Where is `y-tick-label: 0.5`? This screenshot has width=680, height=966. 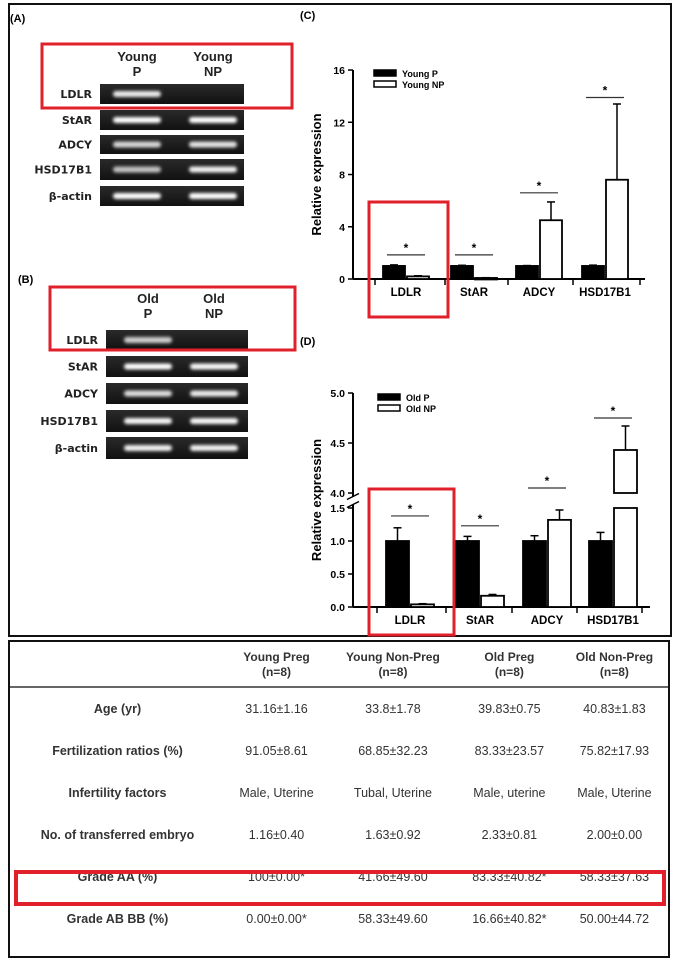 y-tick-label: 0.5 is located at coordinates (337, 575).